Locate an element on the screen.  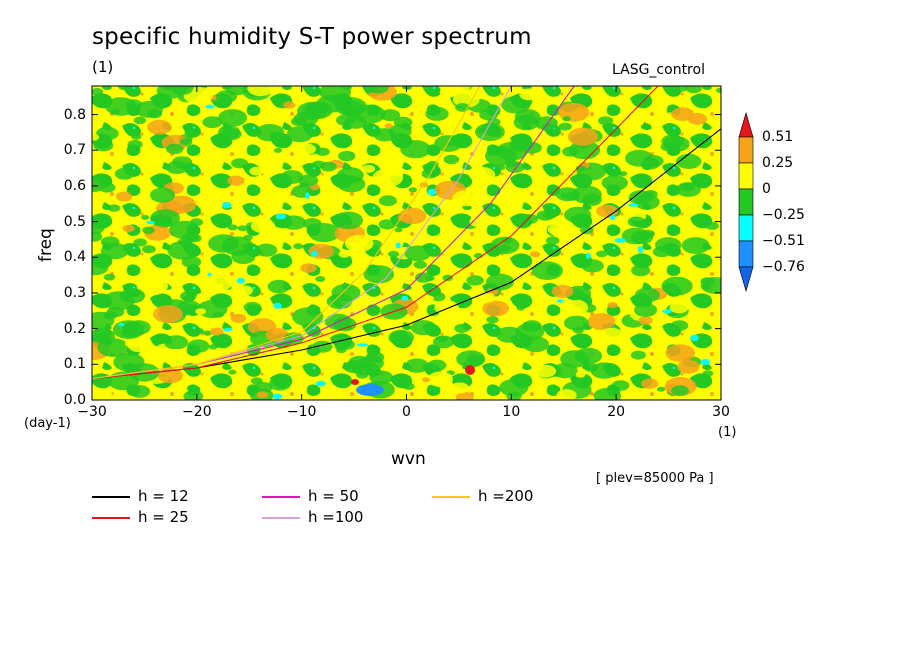
model-label: LASG_control is located at coordinates (658, 70).